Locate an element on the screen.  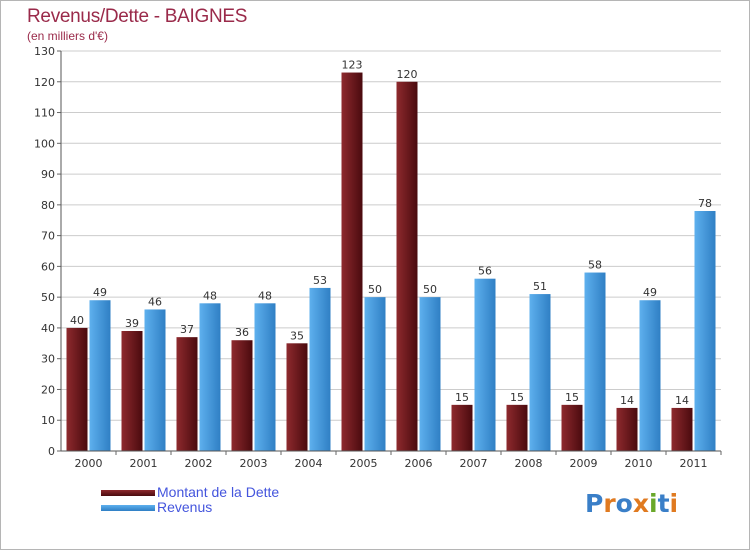
data-label: 46 is located at coordinates (155, 301).